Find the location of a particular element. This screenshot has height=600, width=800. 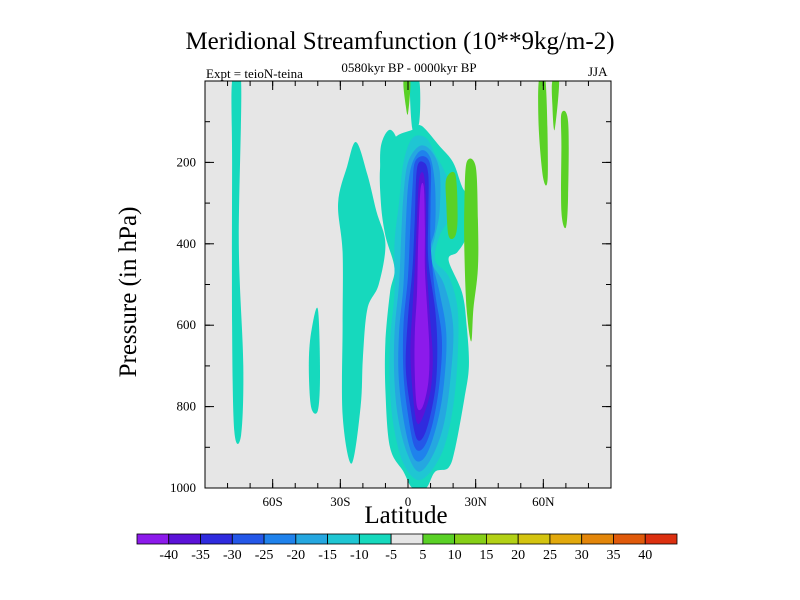

colorbar-label: 35 is located at coordinates (613, 555).